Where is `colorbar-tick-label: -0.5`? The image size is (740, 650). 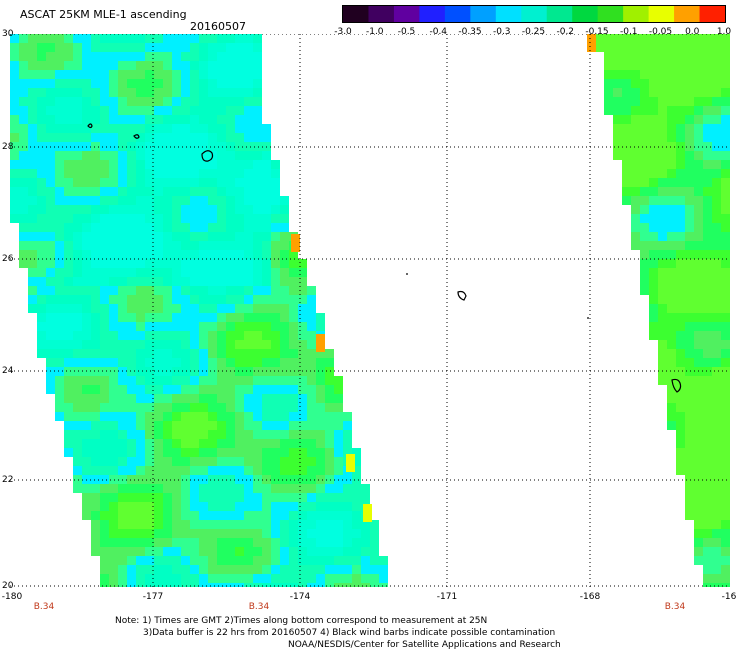 colorbar-tick-label: -0.5 is located at coordinates (406, 32).